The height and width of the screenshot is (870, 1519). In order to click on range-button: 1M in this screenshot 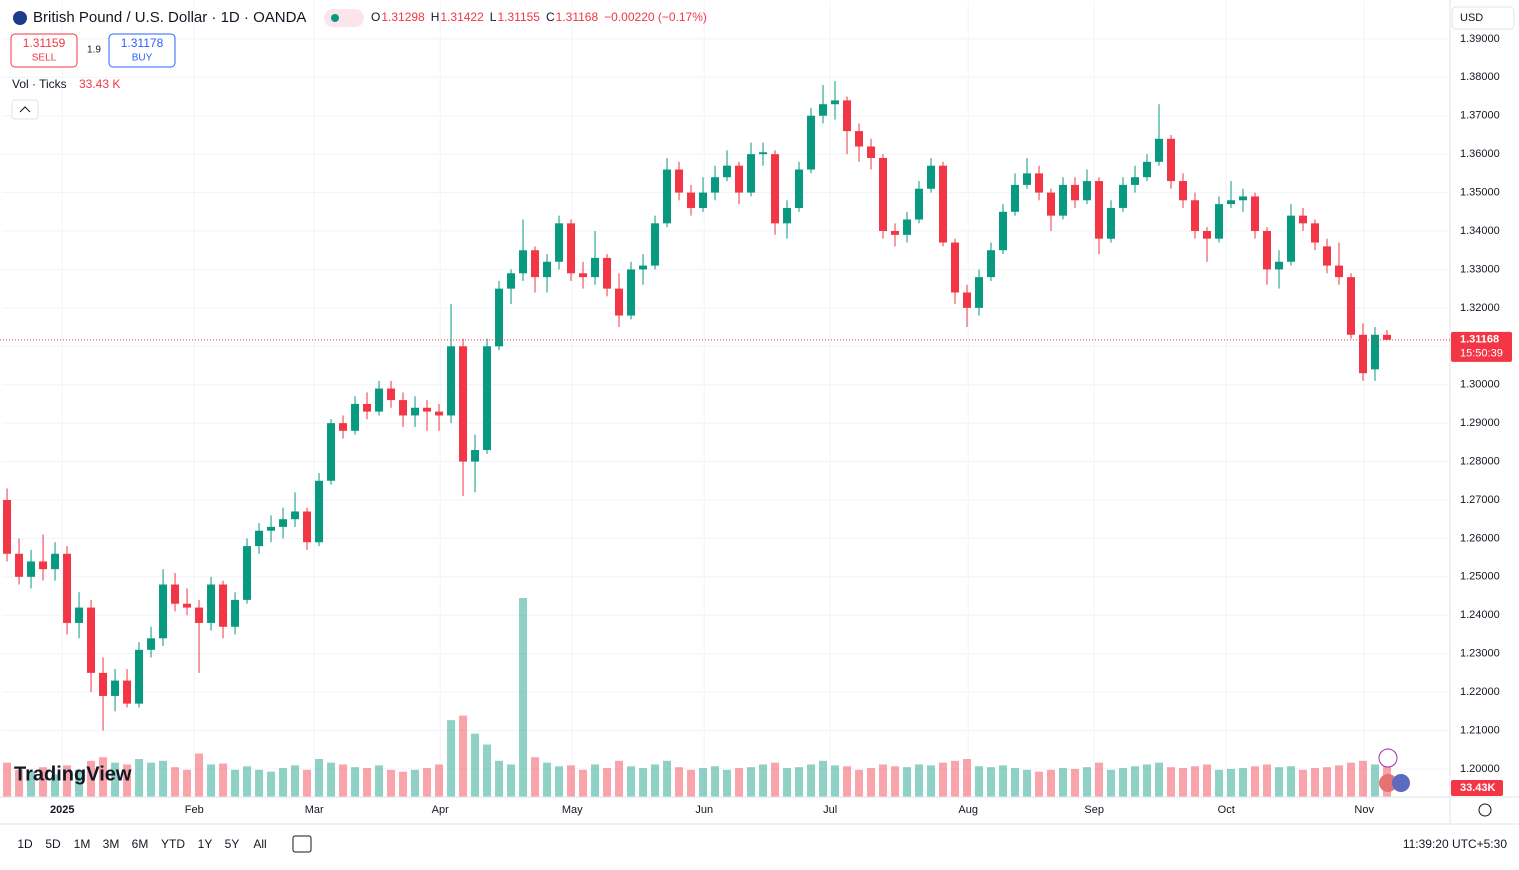, I will do `click(82, 844)`.